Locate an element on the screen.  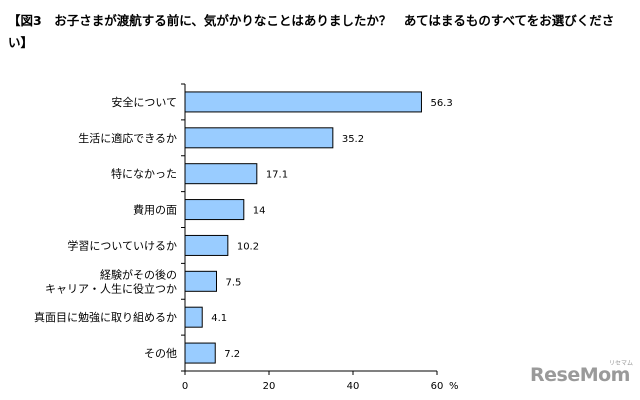
value-label: 14 is located at coordinates (259, 211).